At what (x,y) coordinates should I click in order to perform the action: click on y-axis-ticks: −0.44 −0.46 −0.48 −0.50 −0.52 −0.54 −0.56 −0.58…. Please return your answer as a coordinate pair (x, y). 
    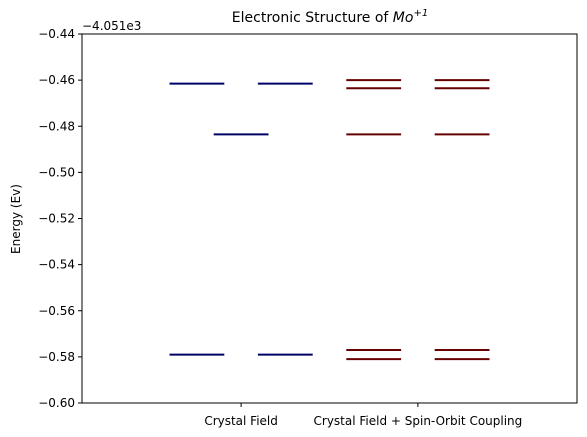
    Looking at the image, I should click on (60, 218).